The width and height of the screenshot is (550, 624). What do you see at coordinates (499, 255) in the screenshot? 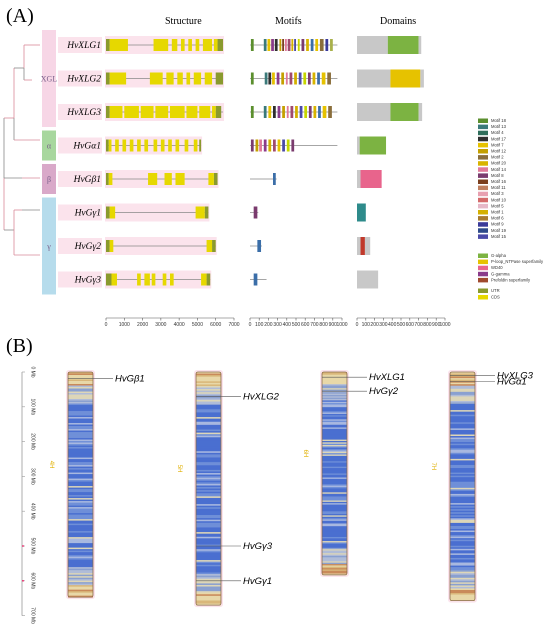
I see `legend-label: G-alpha` at bounding box center [499, 255].